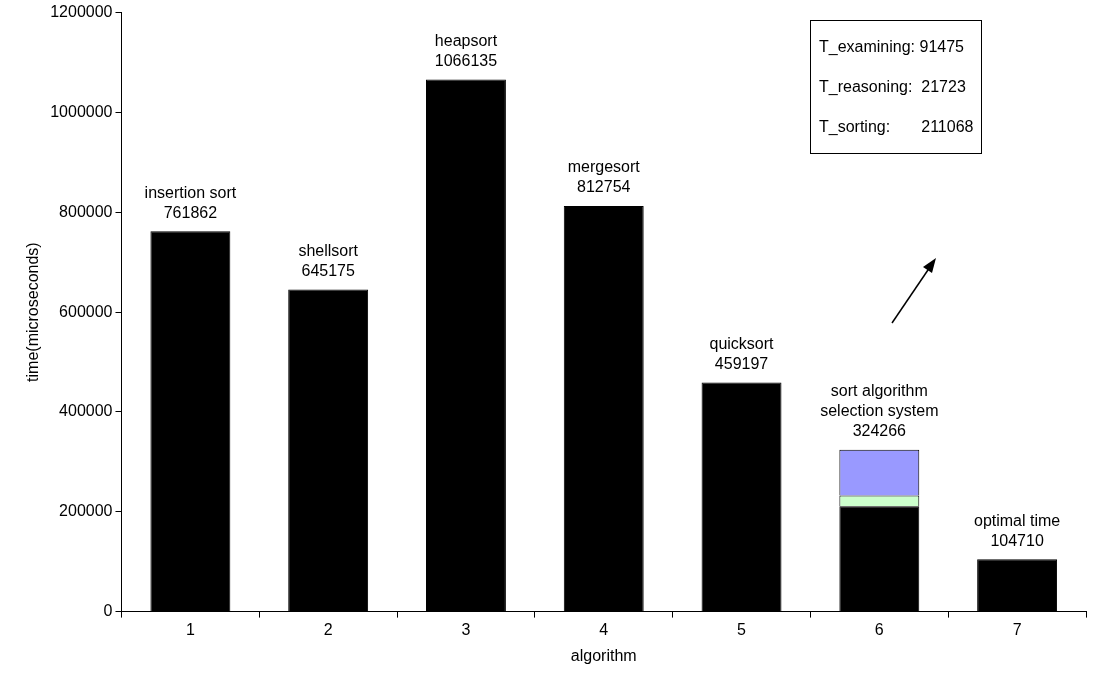 The image size is (1096, 682). What do you see at coordinates (742, 343) in the screenshot?
I see `annotation: quicksort` at bounding box center [742, 343].